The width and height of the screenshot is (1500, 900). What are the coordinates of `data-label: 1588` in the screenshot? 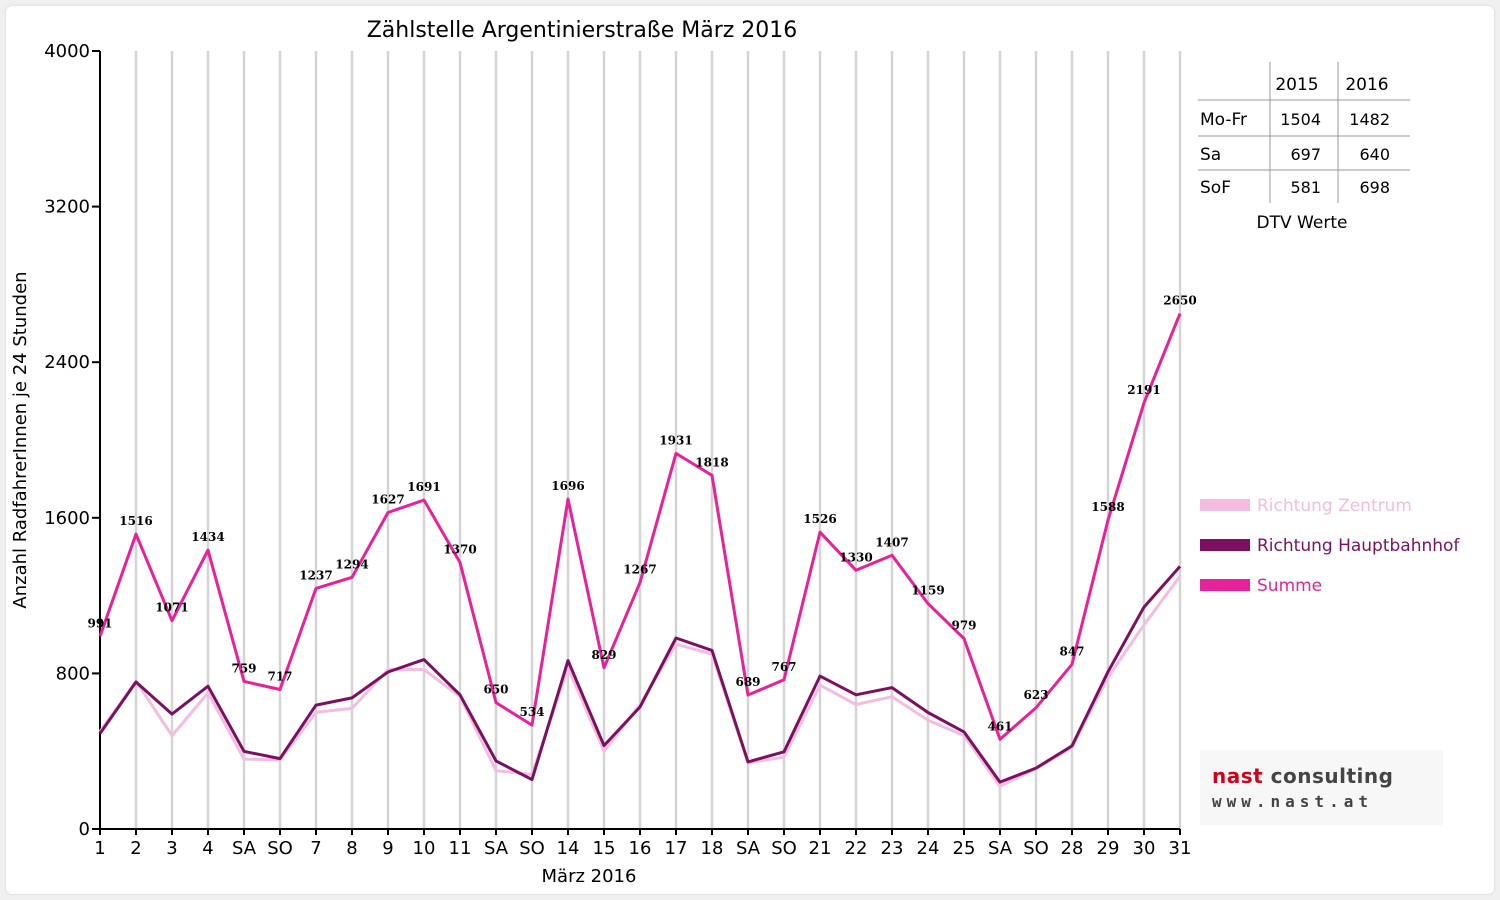 It's located at (1107, 507).